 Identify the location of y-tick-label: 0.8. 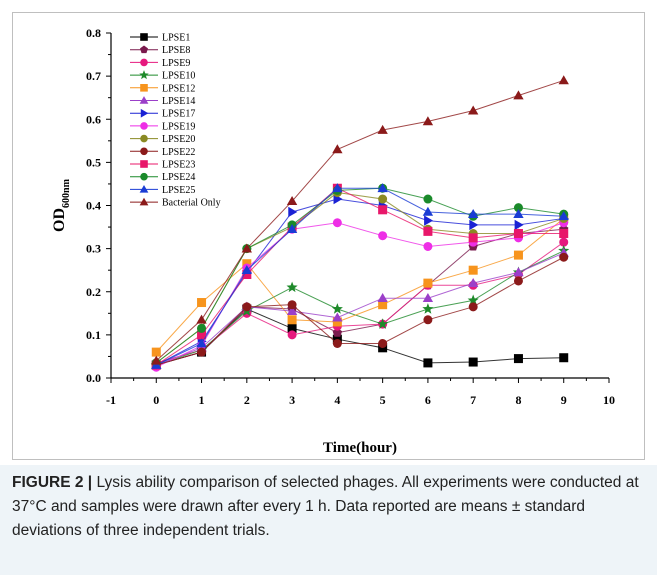
(93, 33).